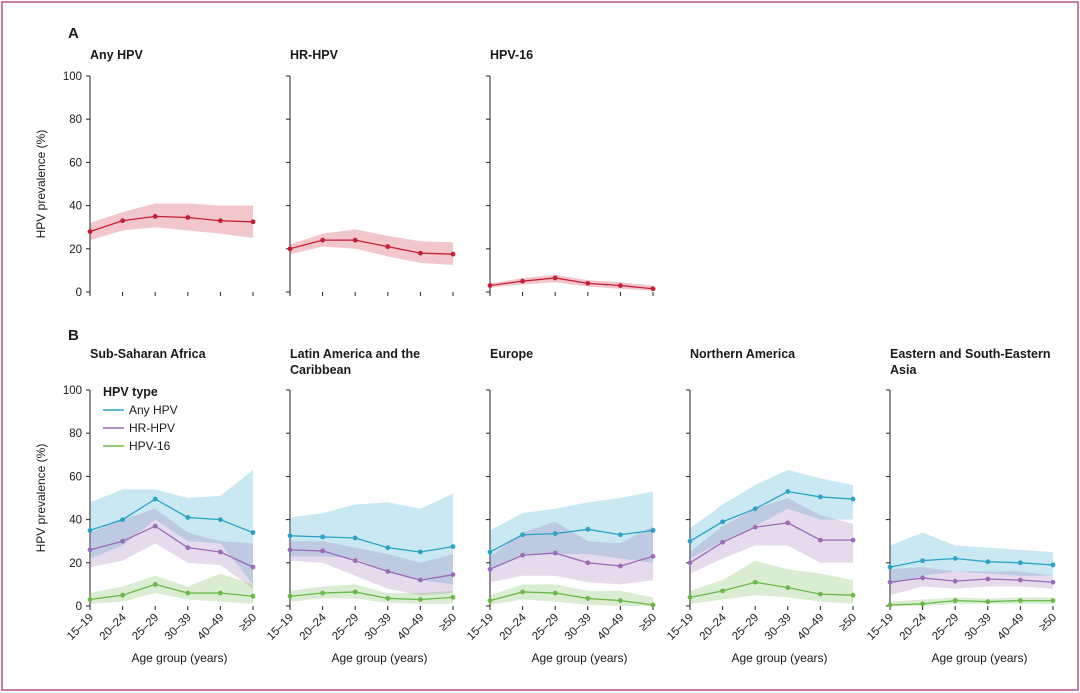 The width and height of the screenshot is (1080, 693). What do you see at coordinates (75, 120) in the screenshot?
I see `y-tick-label: 80` at bounding box center [75, 120].